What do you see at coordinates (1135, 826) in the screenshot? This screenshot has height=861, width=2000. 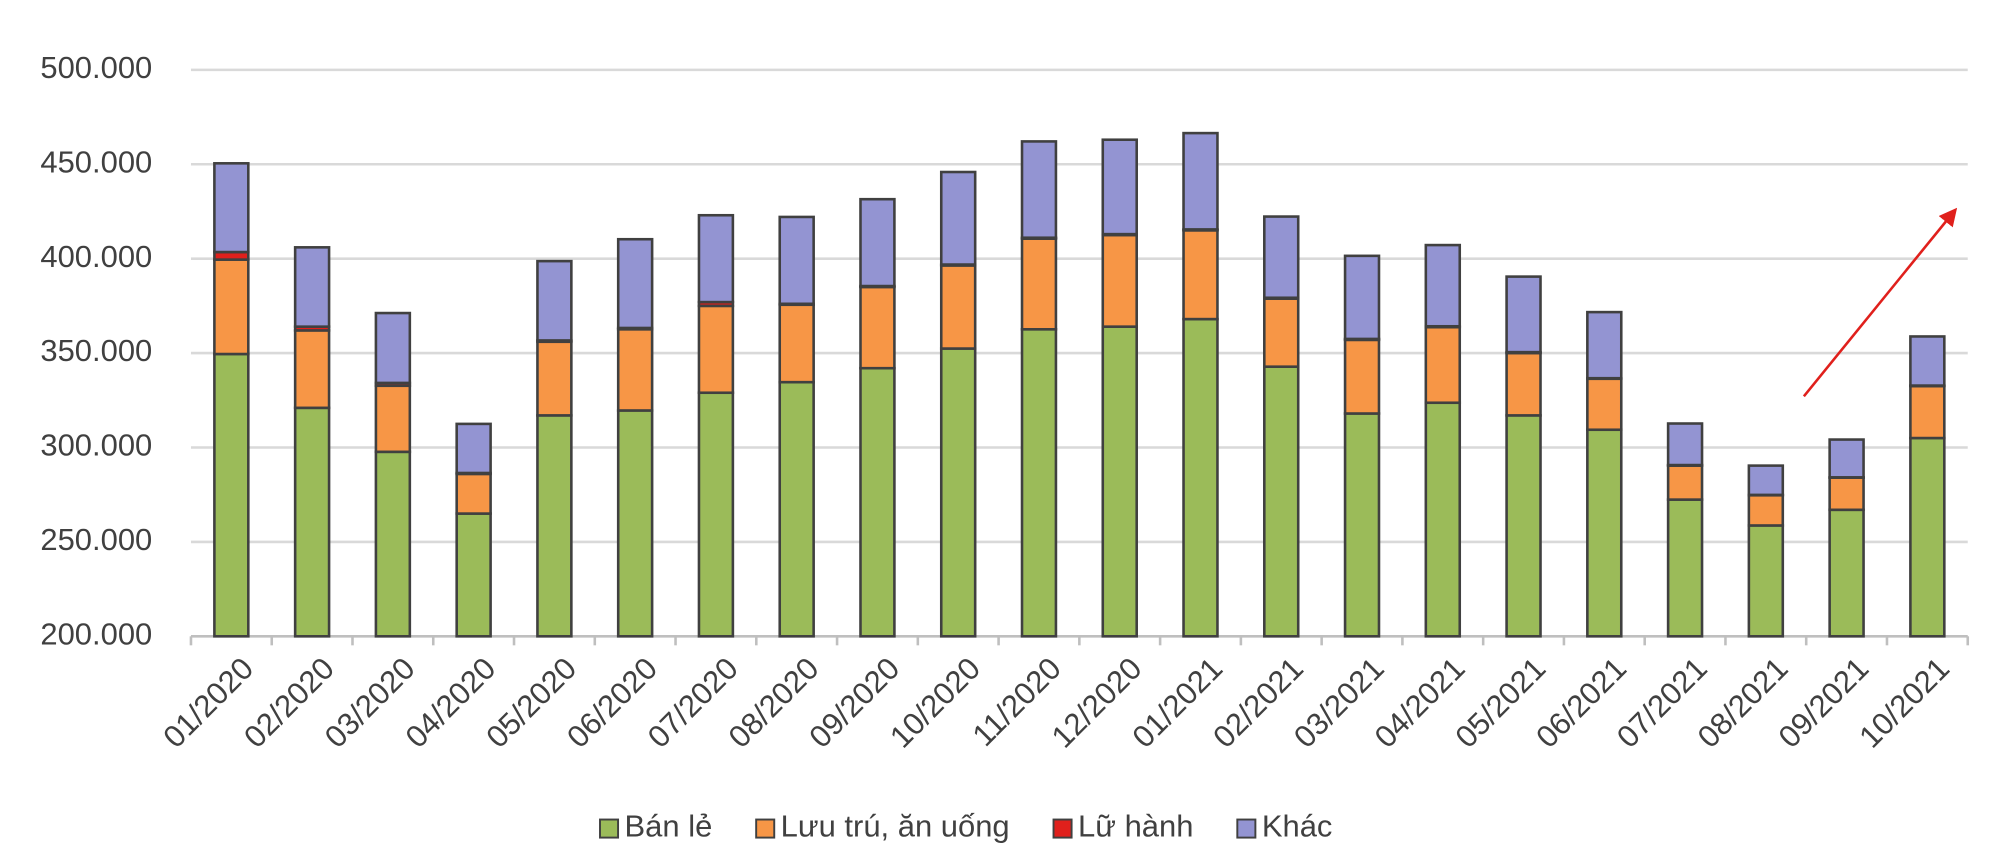 I see `legend-label: Lữ hành` at bounding box center [1135, 826].